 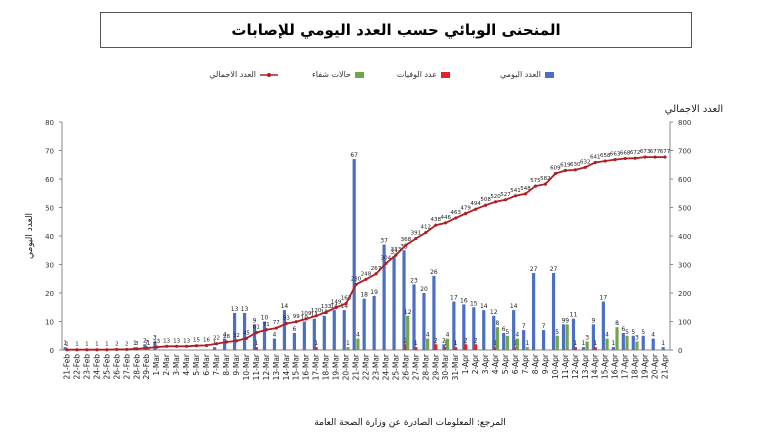 What do you see at coordinates (554, 269) in the screenshot?
I see `bar-value-label: 27` at bounding box center [554, 269].